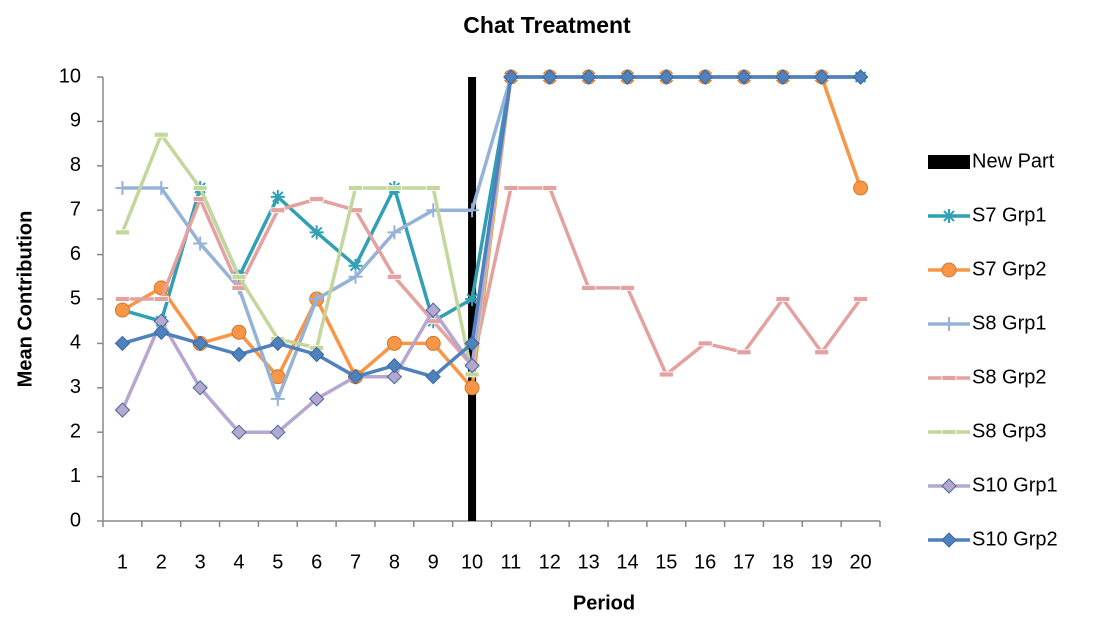 The height and width of the screenshot is (628, 1094). What do you see at coordinates (75, 254) in the screenshot?
I see `y-tick-label: 6` at bounding box center [75, 254].